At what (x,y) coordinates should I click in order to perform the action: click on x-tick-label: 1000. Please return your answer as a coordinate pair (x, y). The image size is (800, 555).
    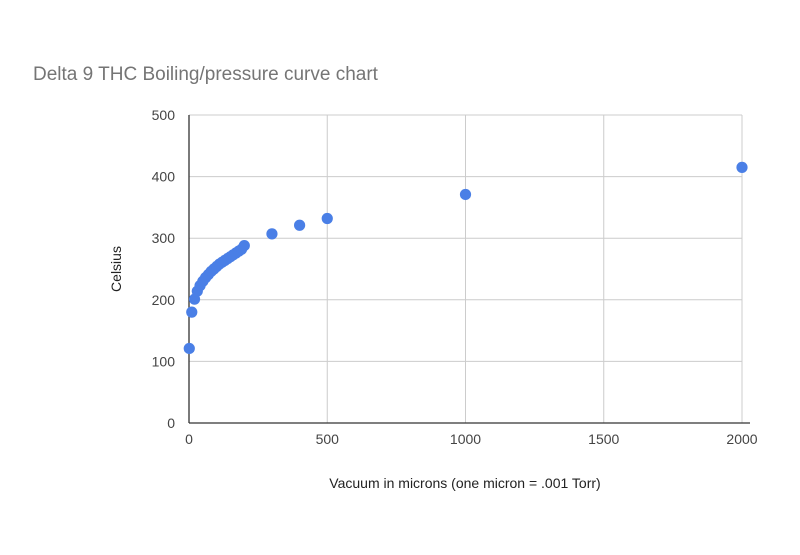
    Looking at the image, I should click on (465, 439).